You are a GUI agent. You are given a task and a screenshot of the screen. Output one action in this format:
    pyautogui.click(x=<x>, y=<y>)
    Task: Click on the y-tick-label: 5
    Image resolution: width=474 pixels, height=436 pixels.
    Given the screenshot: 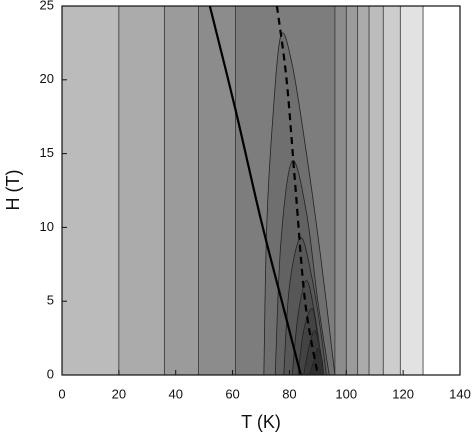 What is the action you would take?
    pyautogui.click(x=50, y=300)
    